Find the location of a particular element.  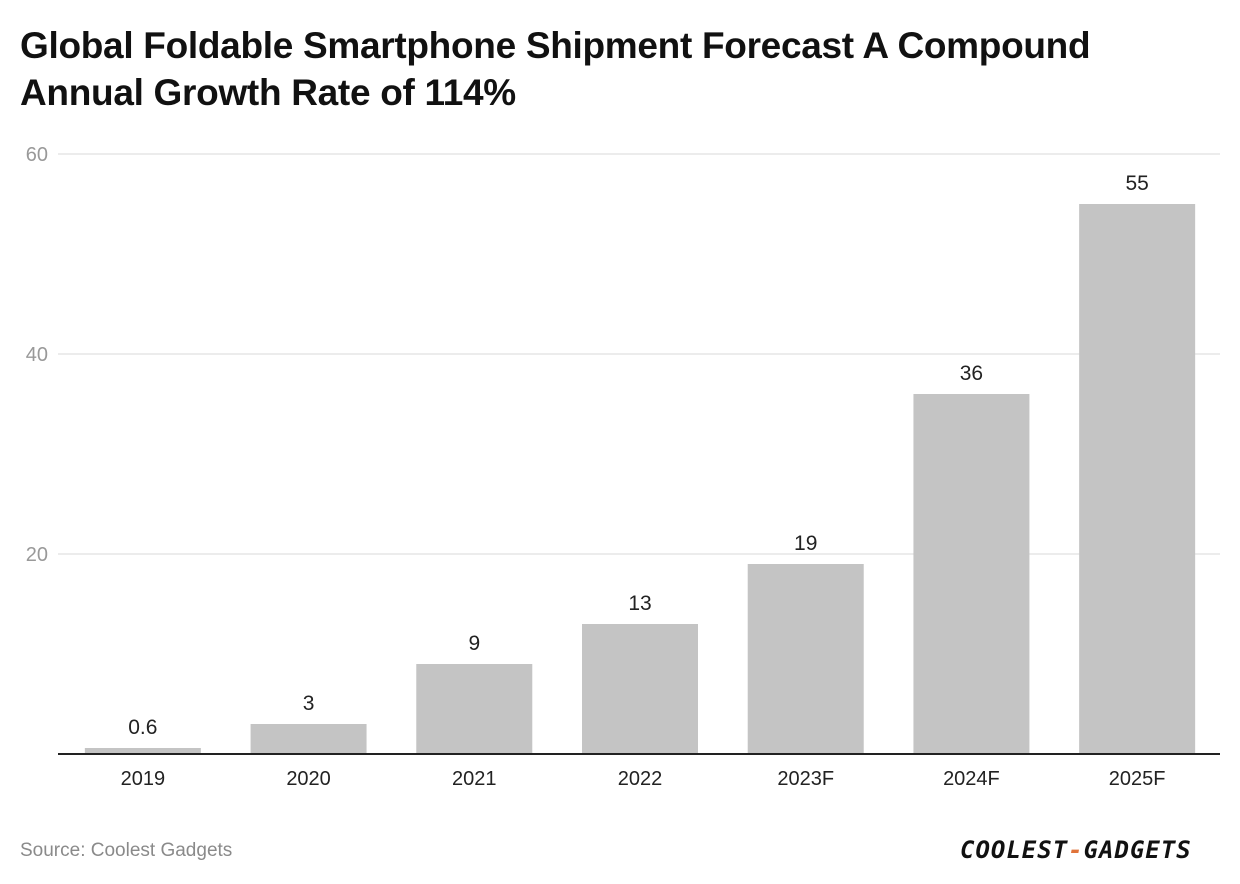

data-label: 9 is located at coordinates (474, 643).